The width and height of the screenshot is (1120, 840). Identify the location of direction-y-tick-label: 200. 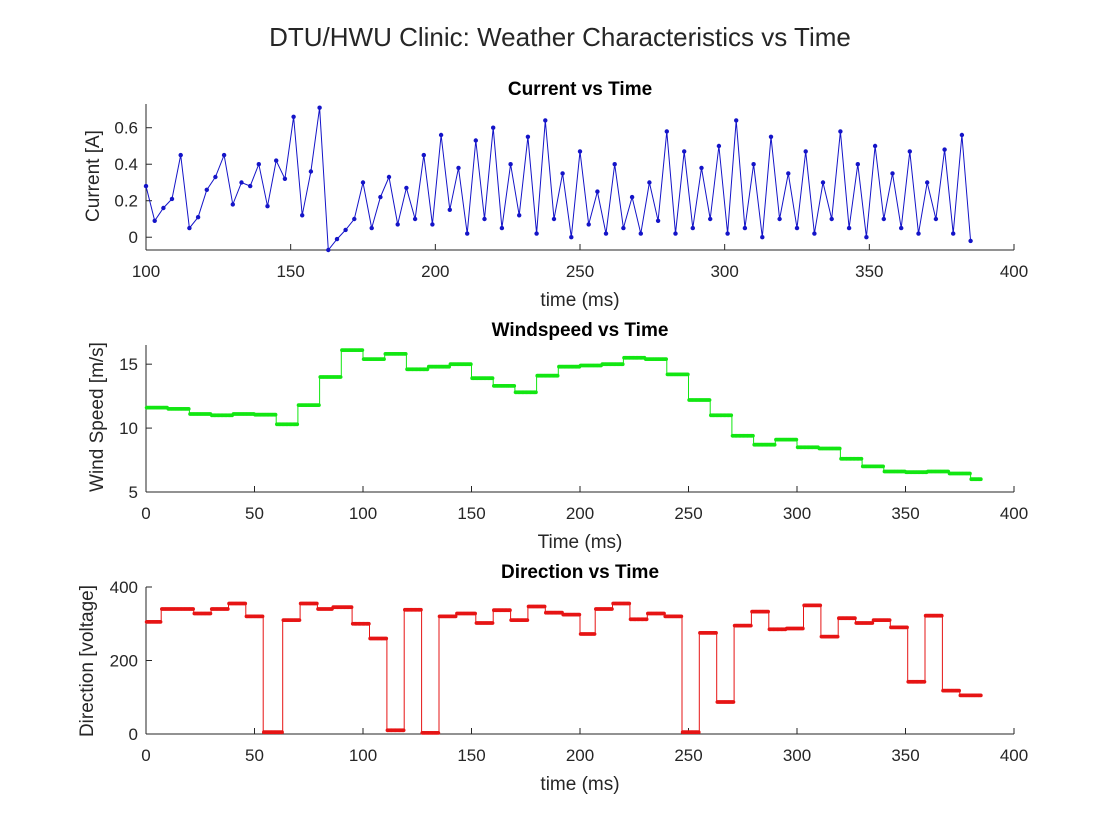
(124, 661).